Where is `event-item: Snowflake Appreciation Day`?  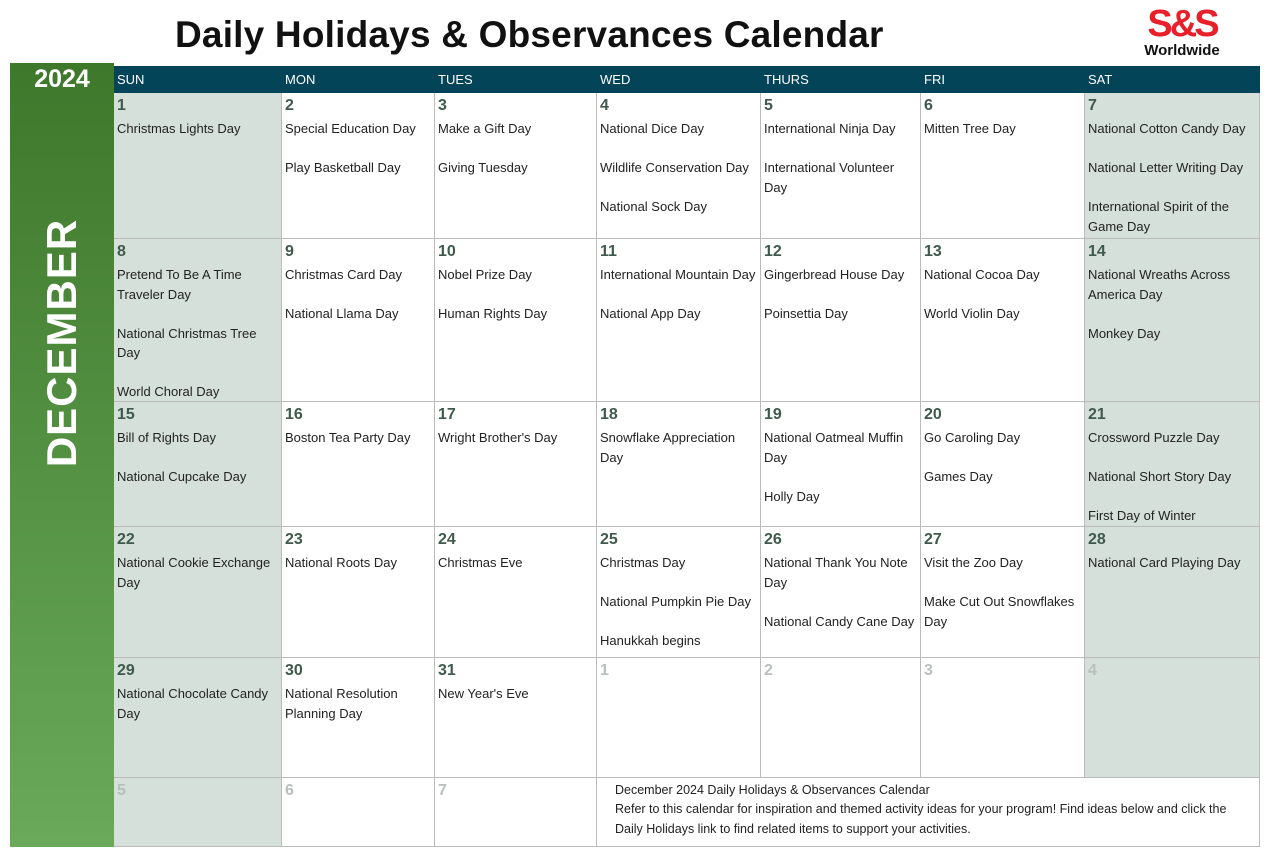
event-item: Snowflake Appreciation Day is located at coordinates (668, 447).